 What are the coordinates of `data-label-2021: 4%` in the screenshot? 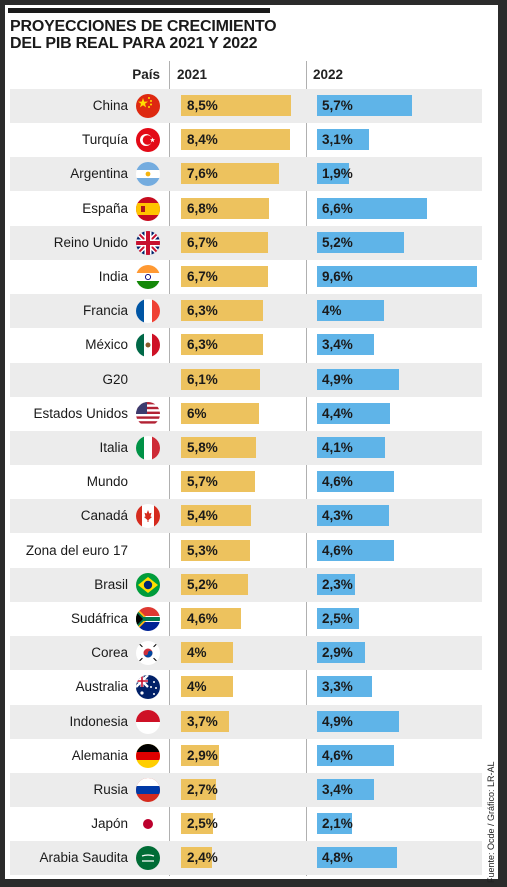 It's located at (197, 653).